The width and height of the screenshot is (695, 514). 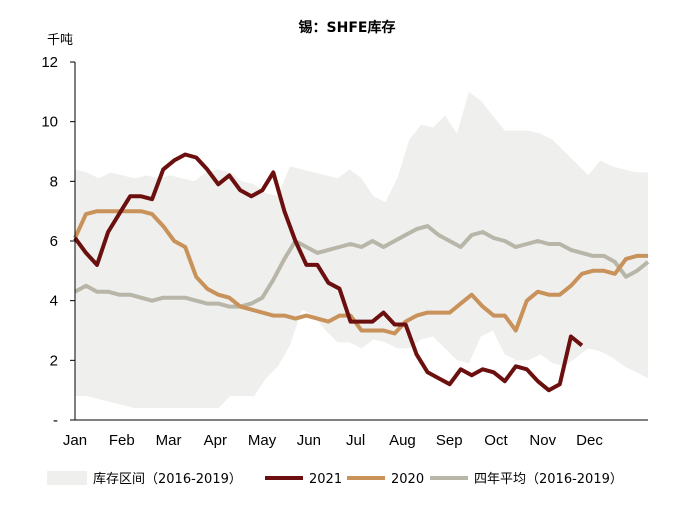 I want to click on legend-item-avg: 四年平均（2016-2019）, so click(x=526, y=479).